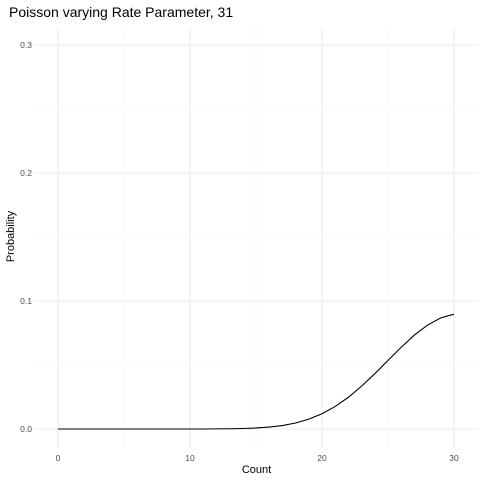 This screenshot has width=480, height=480. What do you see at coordinates (322, 458) in the screenshot?
I see `x-tick-label: 20` at bounding box center [322, 458].